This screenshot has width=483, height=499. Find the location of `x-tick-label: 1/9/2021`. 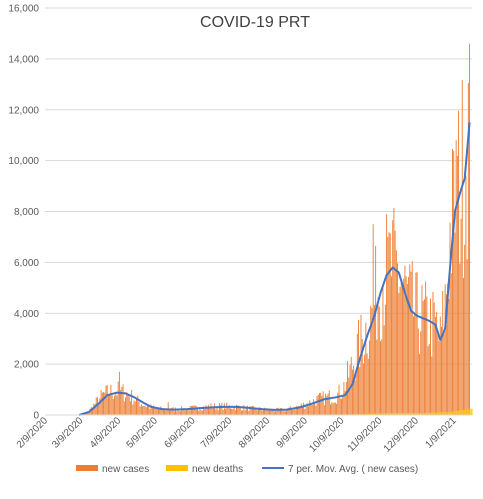

x-tick-label: 1/9/2021 is located at coordinates (442, 433).